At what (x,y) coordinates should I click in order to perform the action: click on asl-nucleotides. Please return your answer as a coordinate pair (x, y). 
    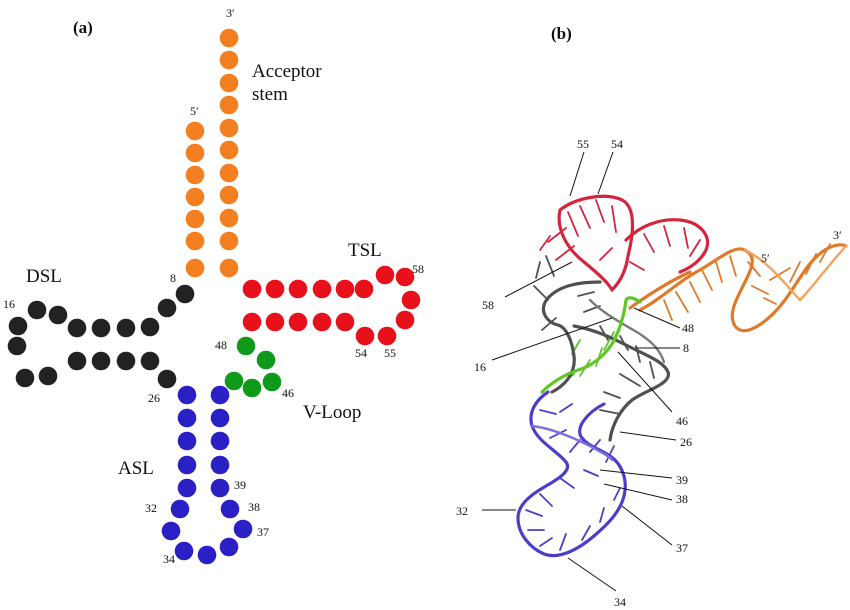
    Looking at the image, I should click on (207, 475).